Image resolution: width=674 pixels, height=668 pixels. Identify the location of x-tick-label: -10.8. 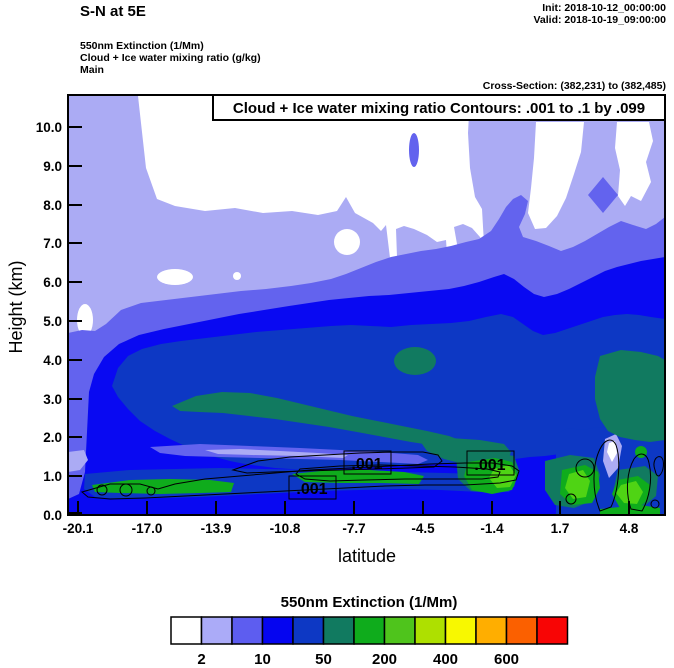
(285, 528).